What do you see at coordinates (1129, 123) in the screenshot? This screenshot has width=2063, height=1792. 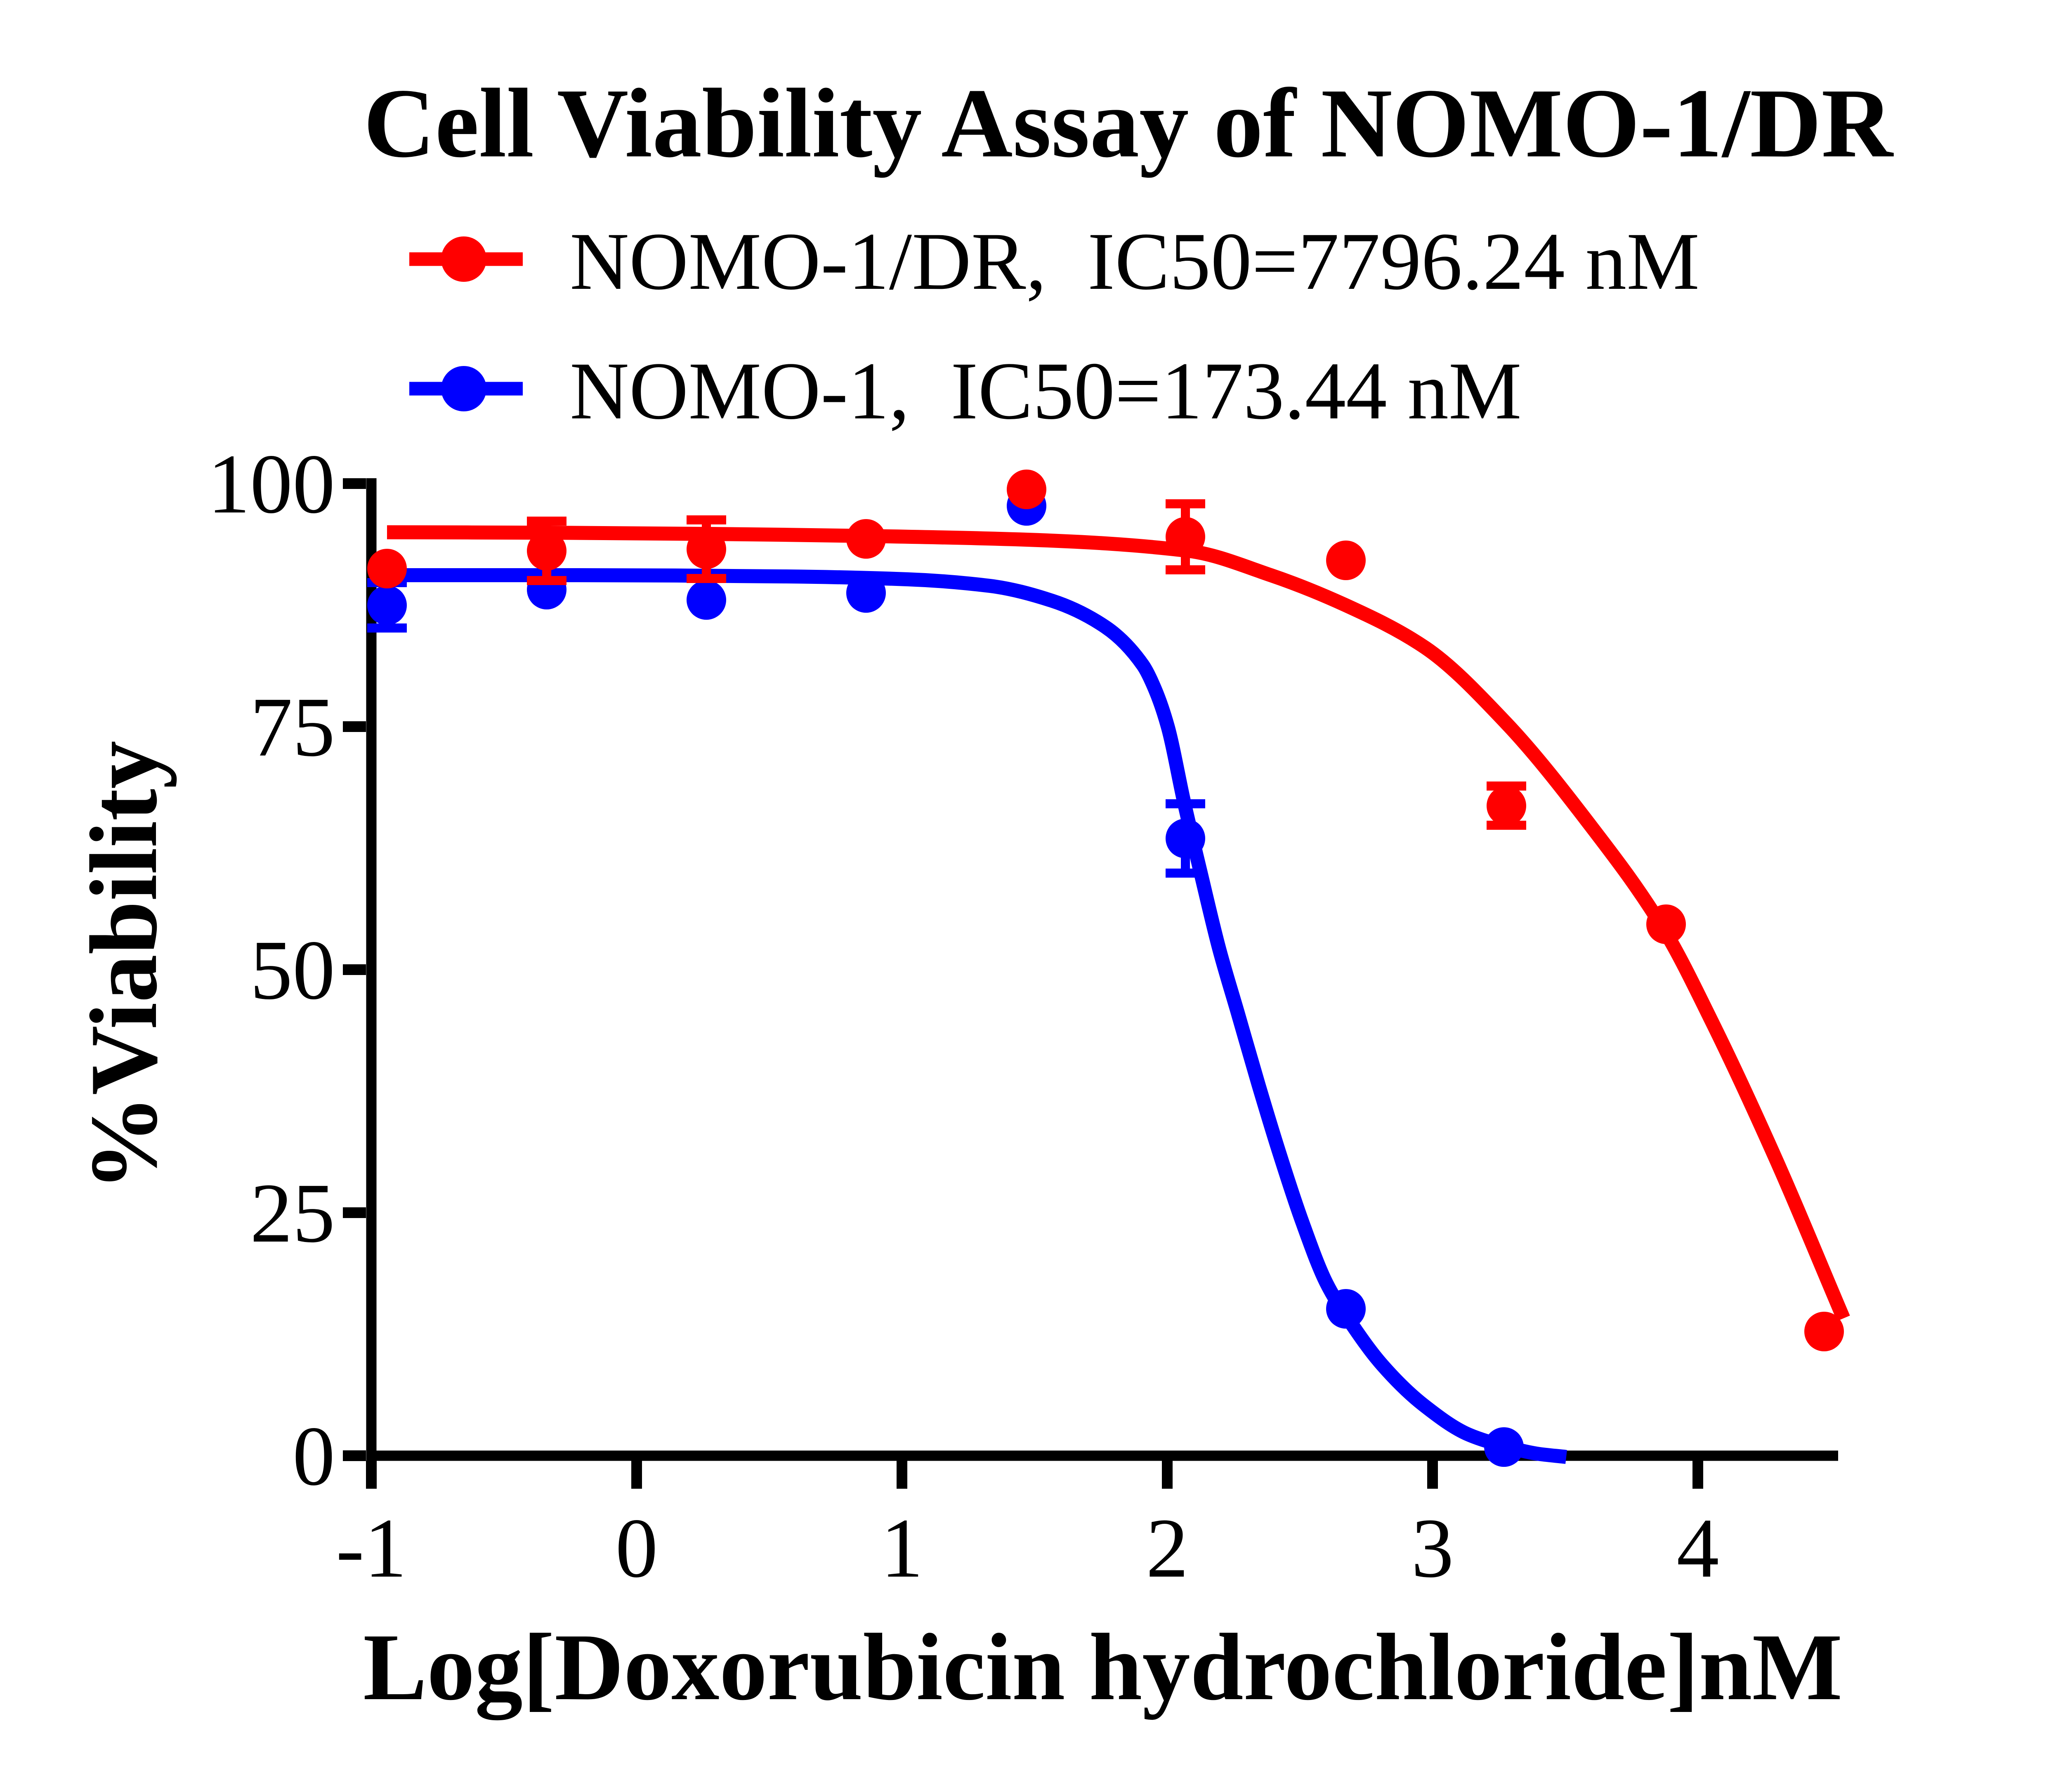 I see `svg-text:Cell Viability Assay of NOMO-1: Cell Viability Assay of NOMO-1/DR` at bounding box center [1129, 123].